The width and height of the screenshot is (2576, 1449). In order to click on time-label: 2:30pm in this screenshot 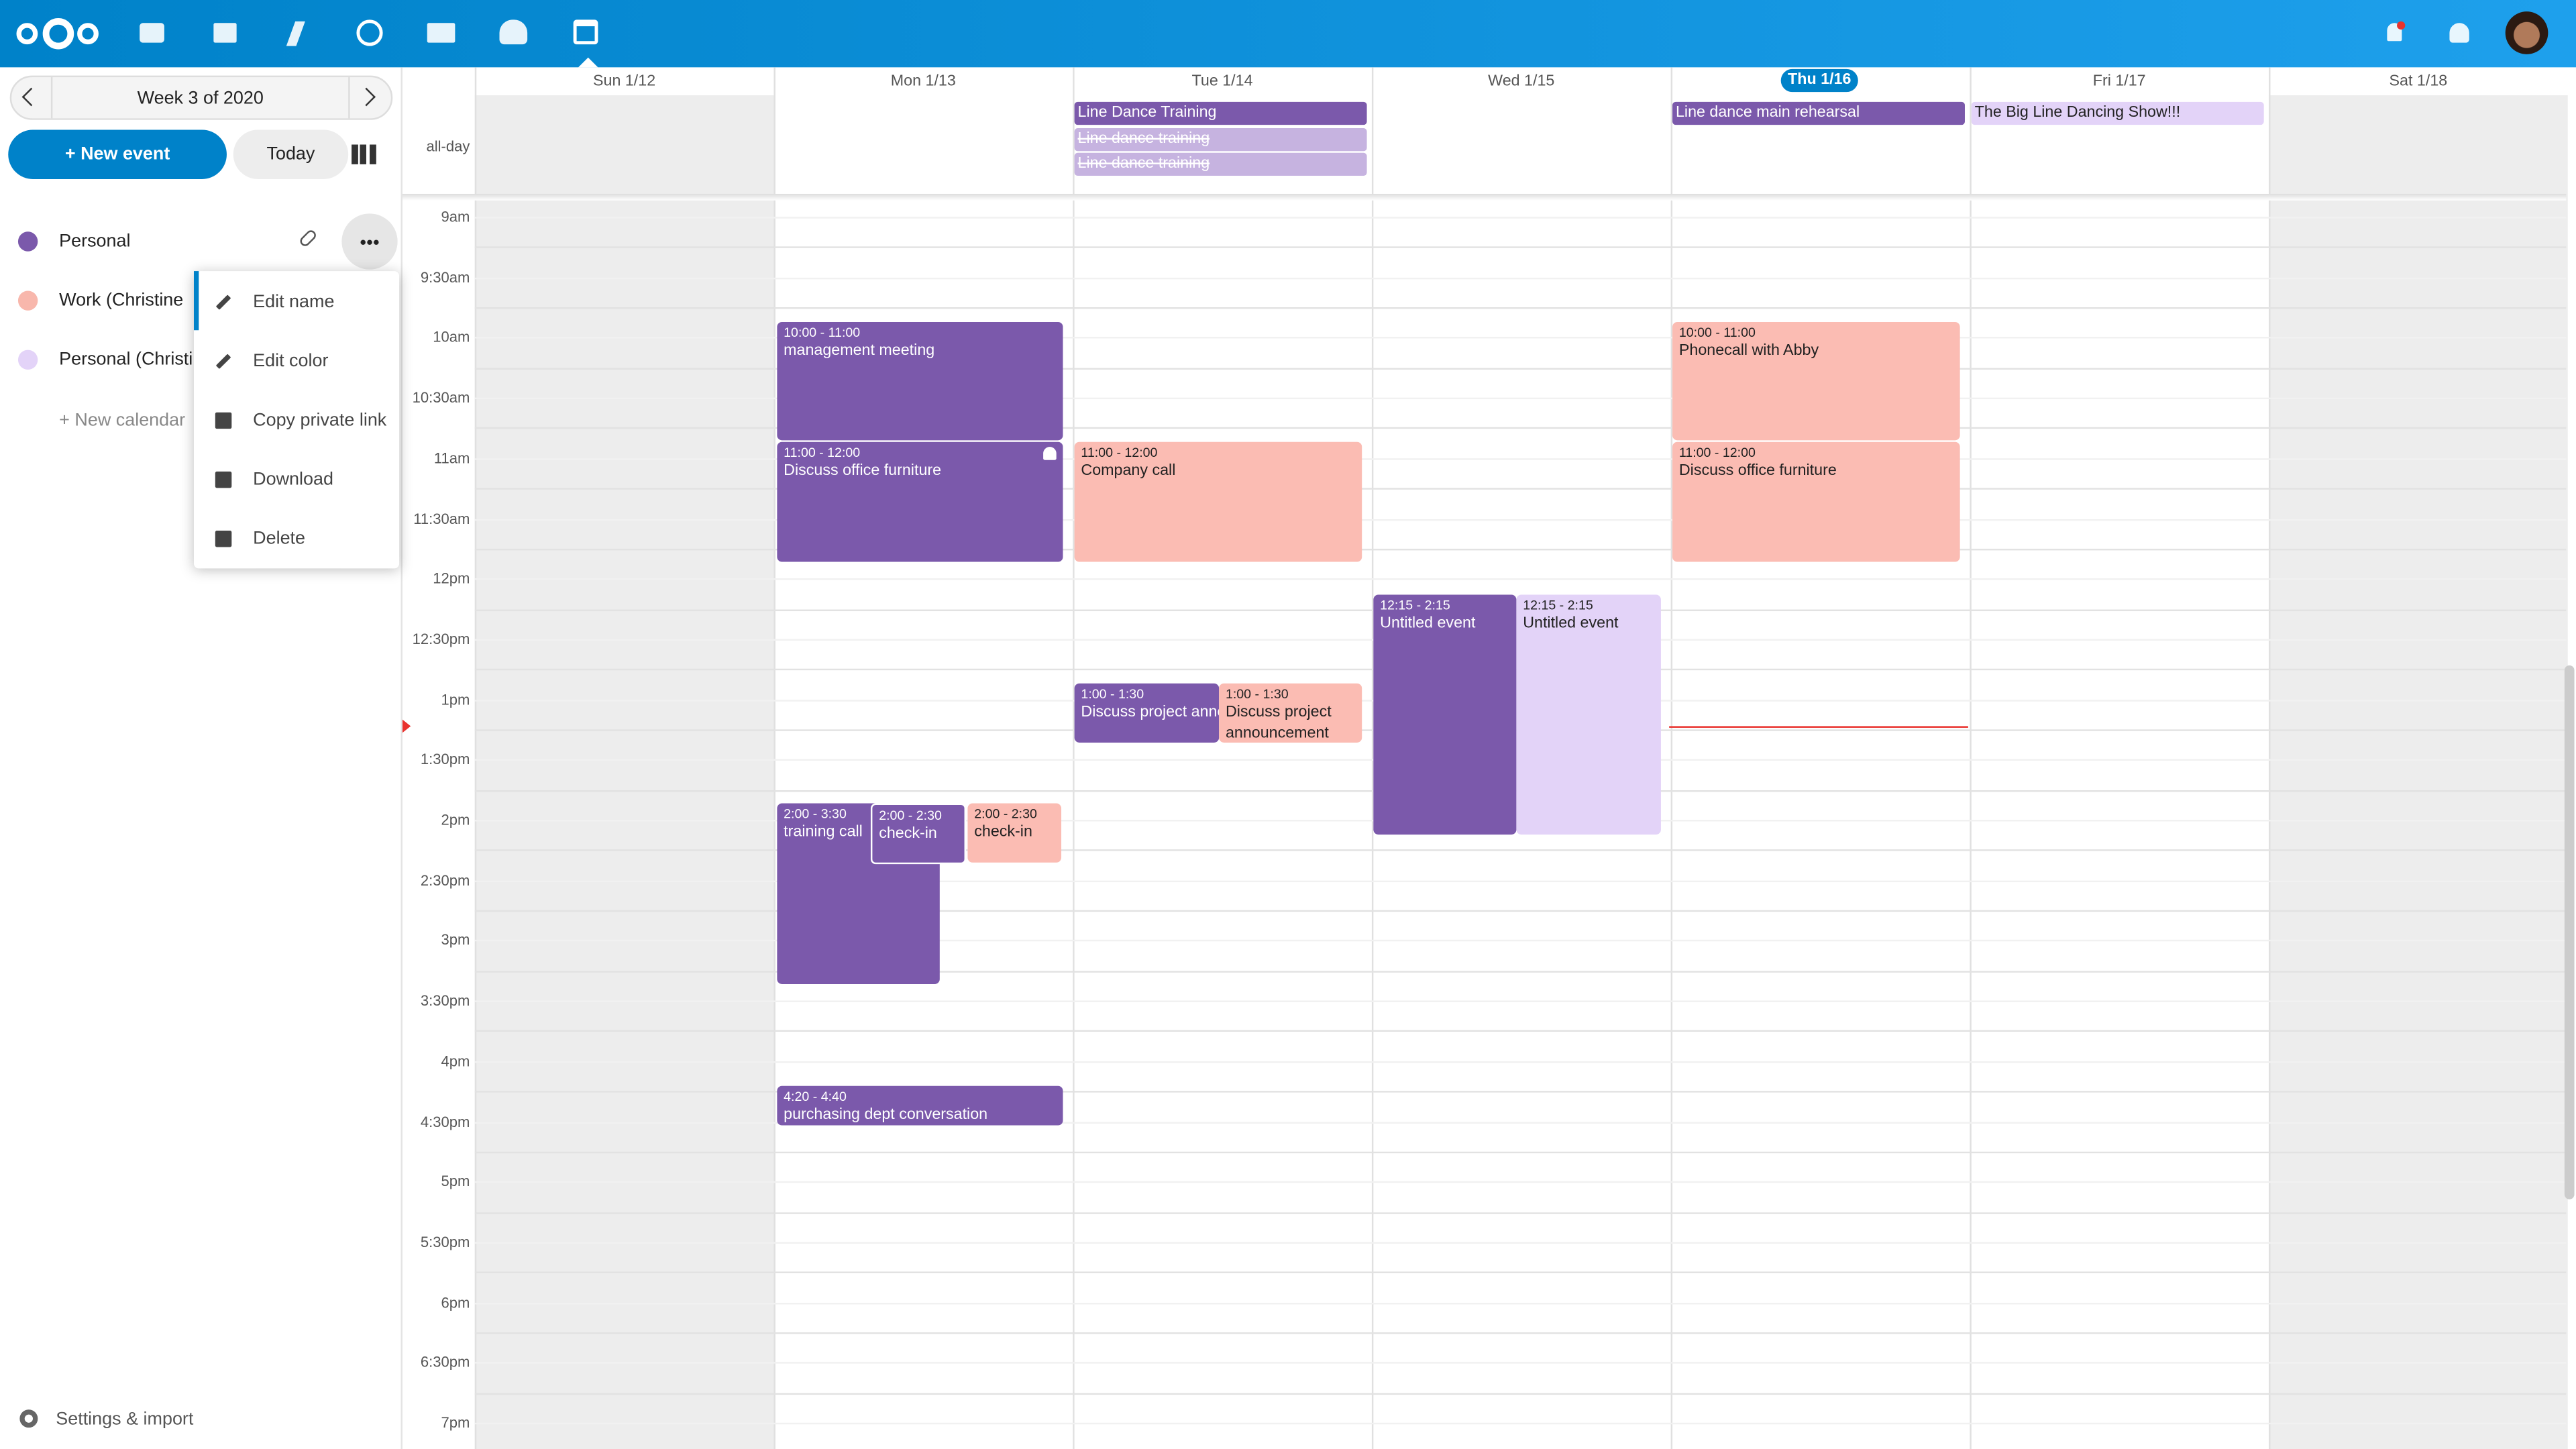, I will do `click(445, 880)`.